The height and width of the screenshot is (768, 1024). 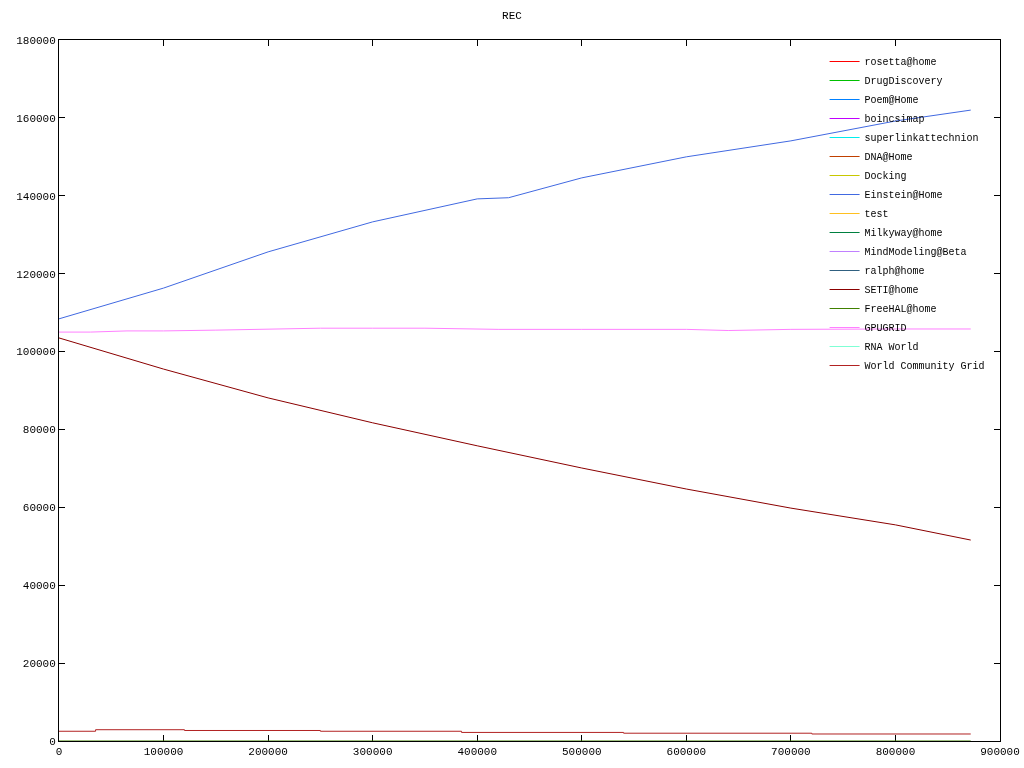 I want to click on y-tick-label: 100000, so click(x=36, y=352).